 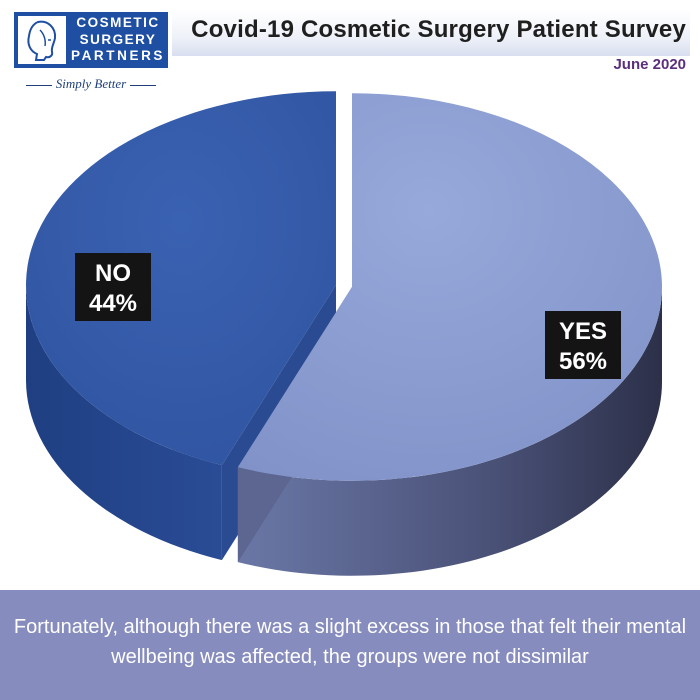 I want to click on slice-value-no: 44%, so click(x=113, y=303).